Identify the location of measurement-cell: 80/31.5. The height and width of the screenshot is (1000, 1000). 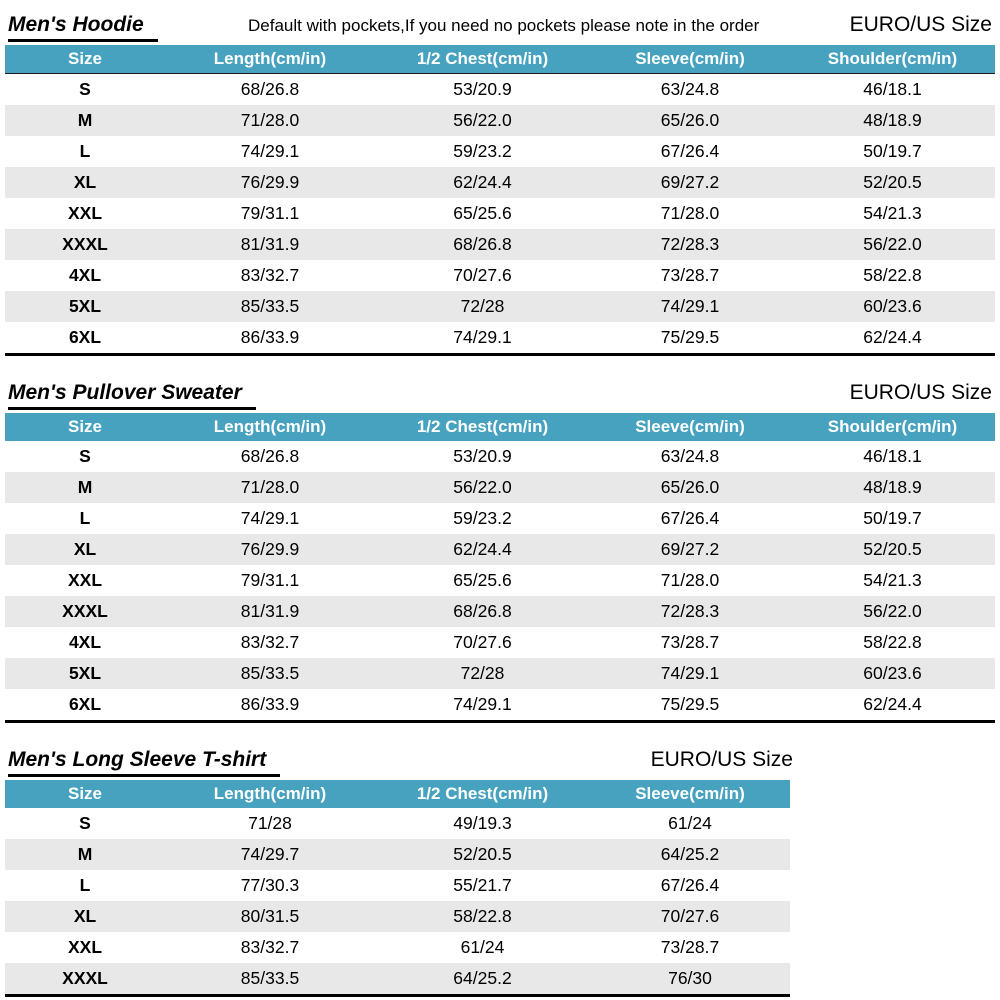
(270, 916).